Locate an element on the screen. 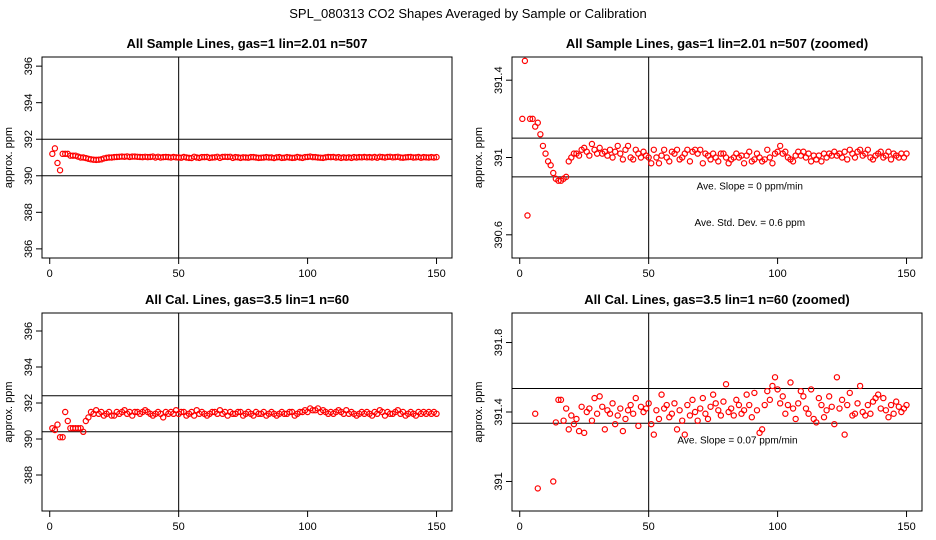 The height and width of the screenshot is (540, 936). y-tick-label: 390.6 is located at coordinates (499, 235).